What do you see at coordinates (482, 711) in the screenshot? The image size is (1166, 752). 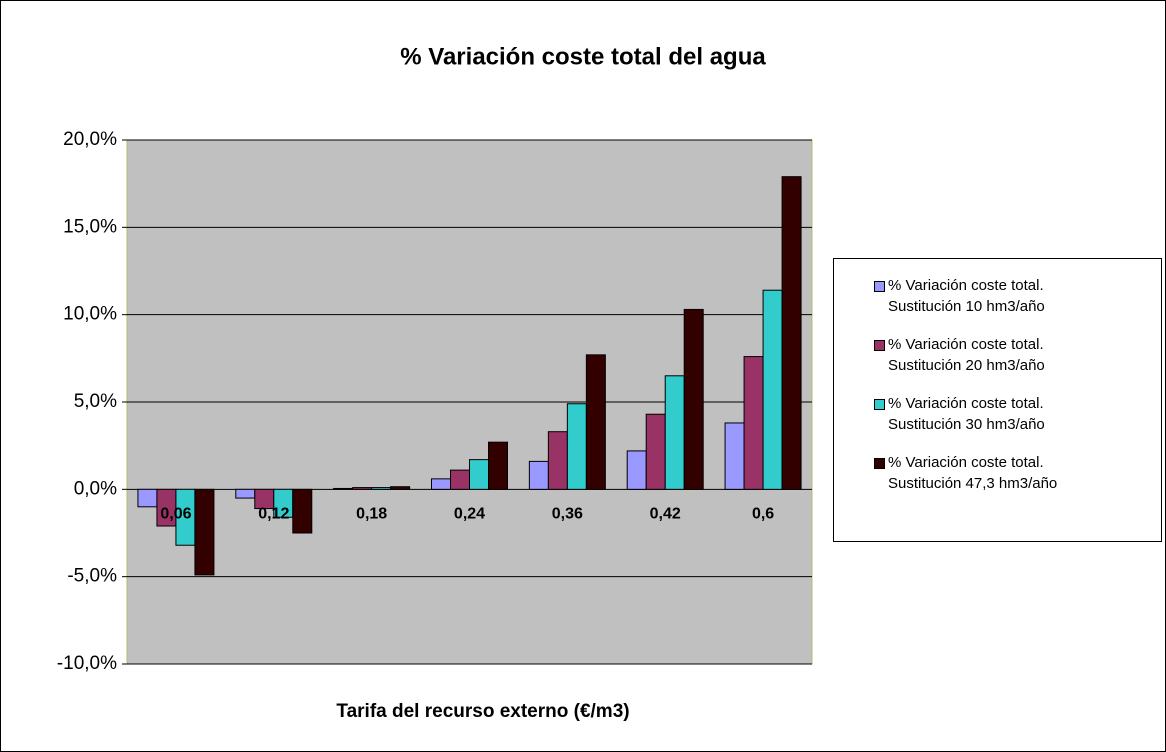 I see `x-axis-label: Tarifa del recurso externo (€/m3)` at bounding box center [482, 711].